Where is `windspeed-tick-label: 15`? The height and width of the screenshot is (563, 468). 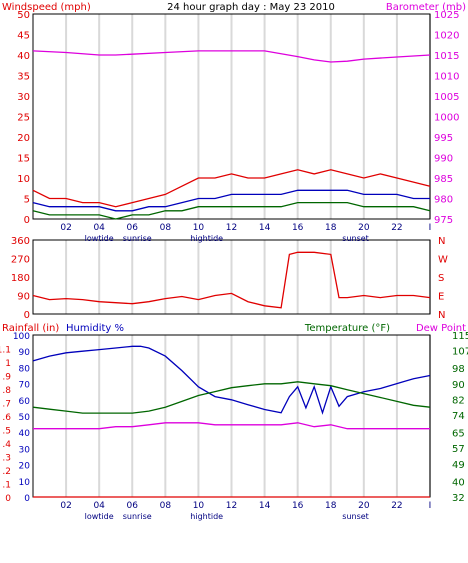 windspeed-tick-label: 15 is located at coordinates (23, 159).